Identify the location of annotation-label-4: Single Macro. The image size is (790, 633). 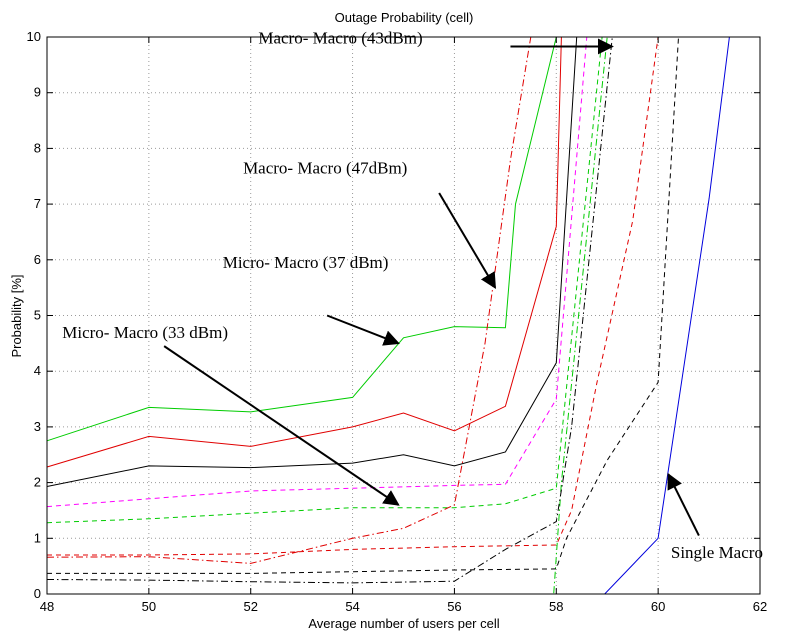
(717, 552).